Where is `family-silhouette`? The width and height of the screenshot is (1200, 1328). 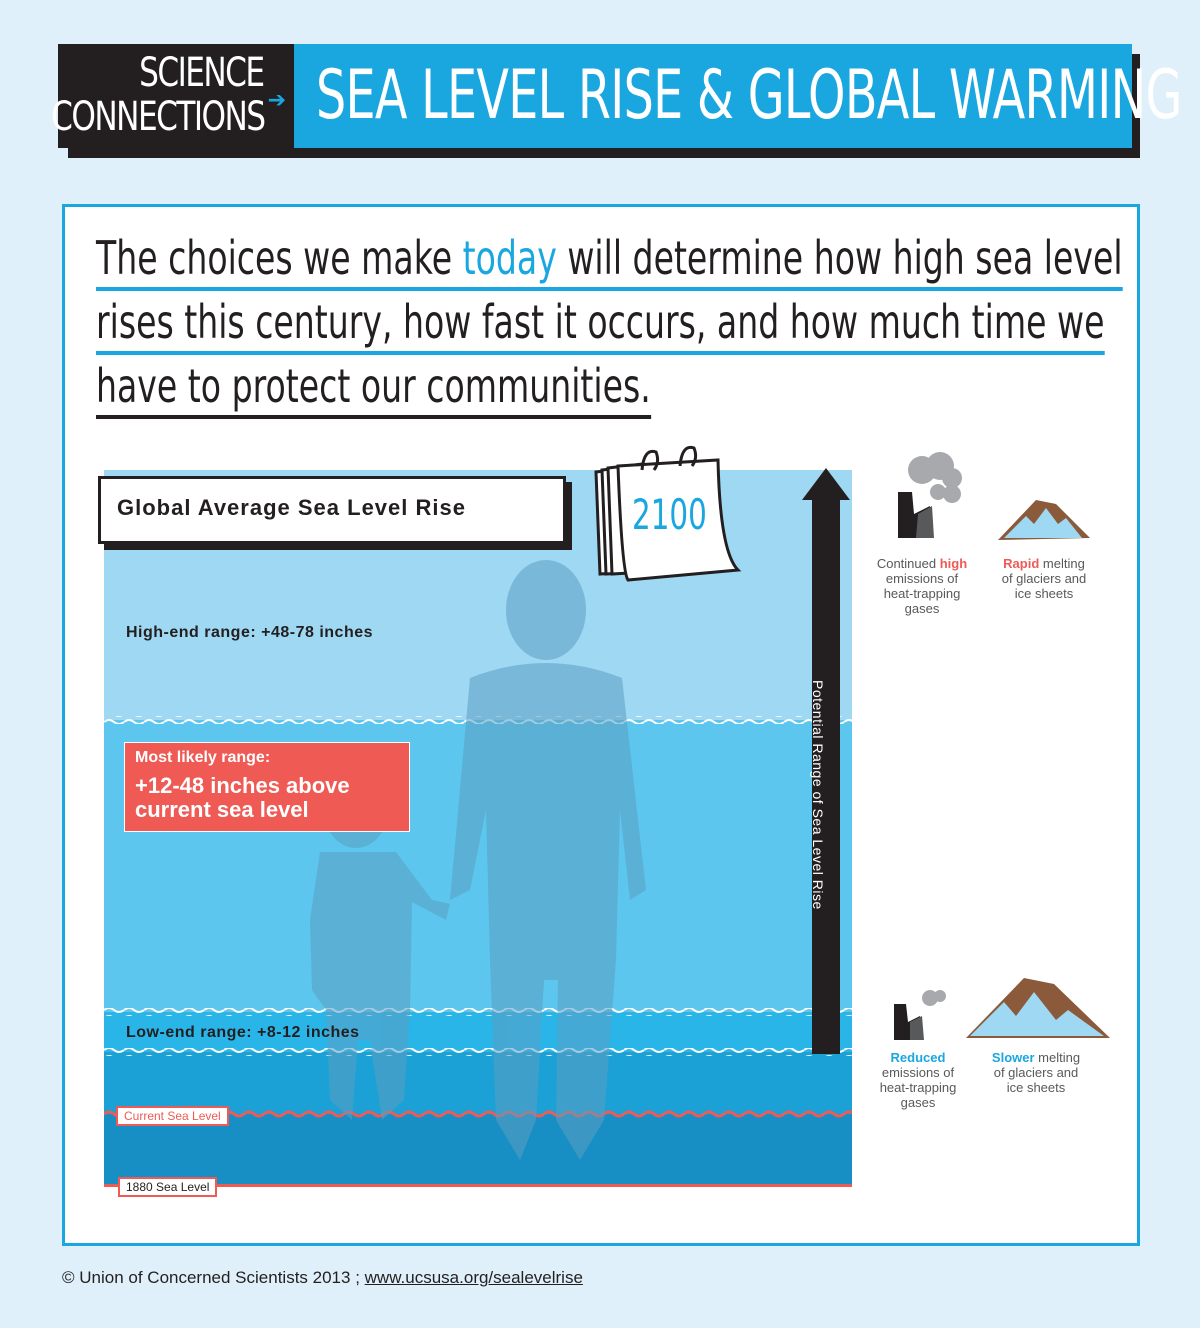
family-silhouette is located at coordinates (478, 860).